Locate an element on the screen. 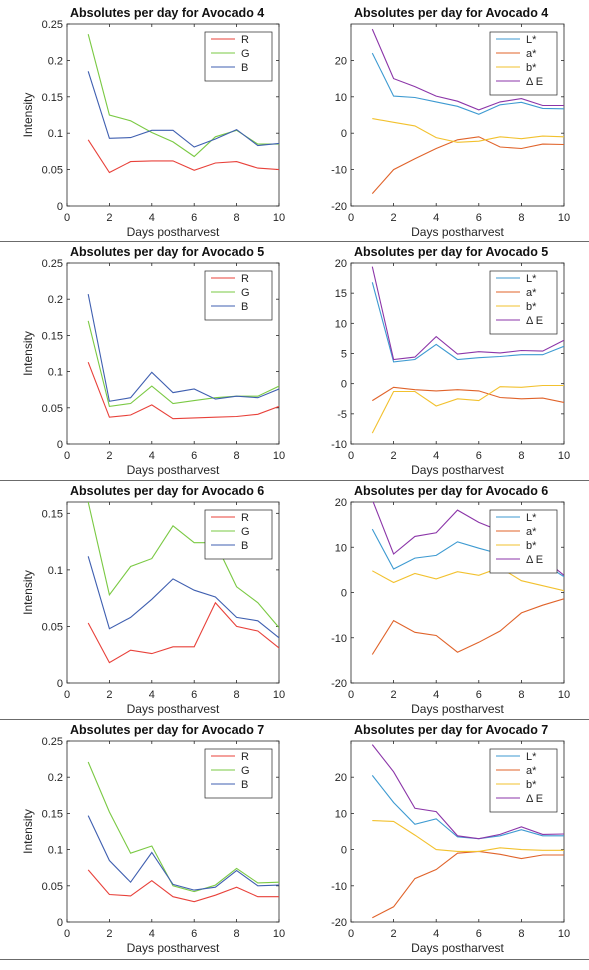 The height and width of the screenshot is (970, 589). legend-entry: b* is located at coordinates (531, 785).